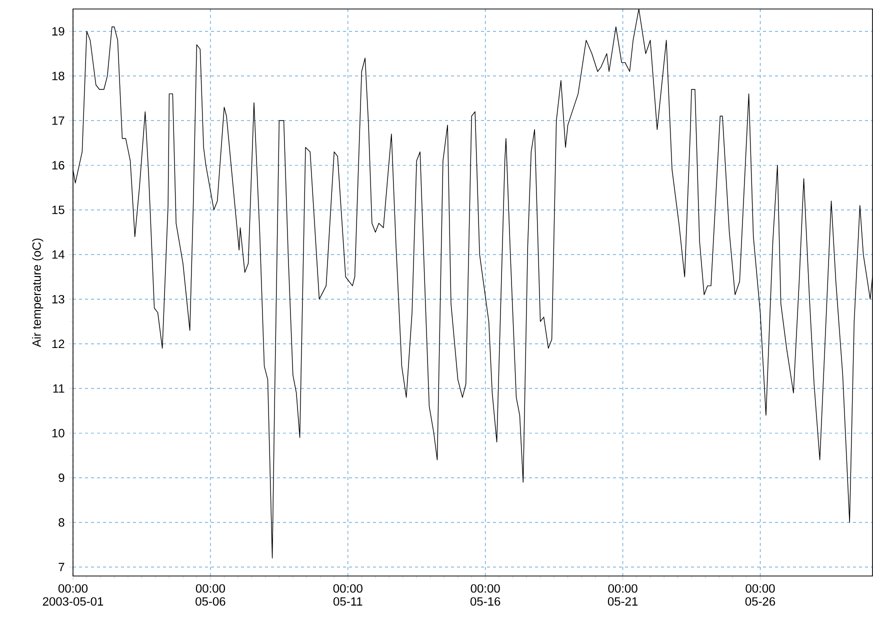 Image resolution: width=873 pixels, height=626 pixels. I want to click on y-tick-label: 12, so click(58, 344).